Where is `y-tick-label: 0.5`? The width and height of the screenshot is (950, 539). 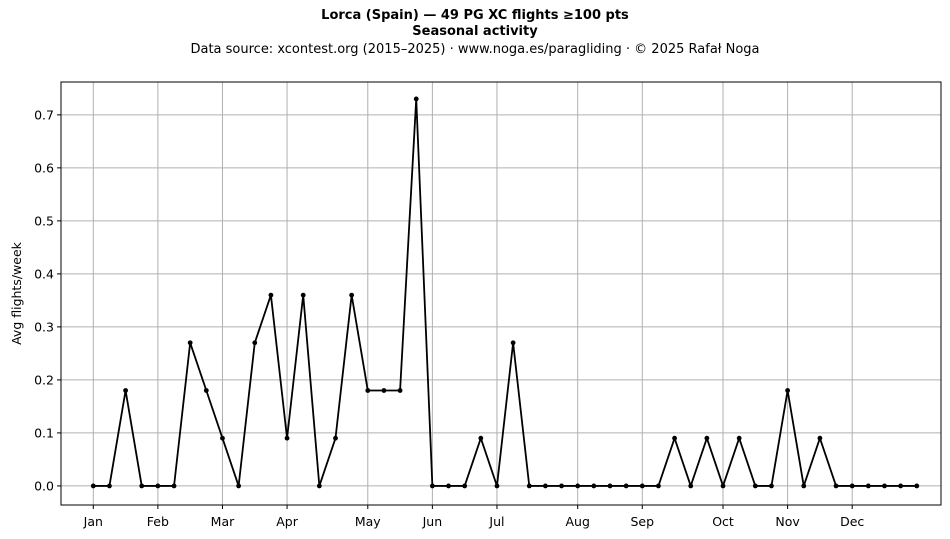
y-tick-label: 0.5 is located at coordinates (44, 220).